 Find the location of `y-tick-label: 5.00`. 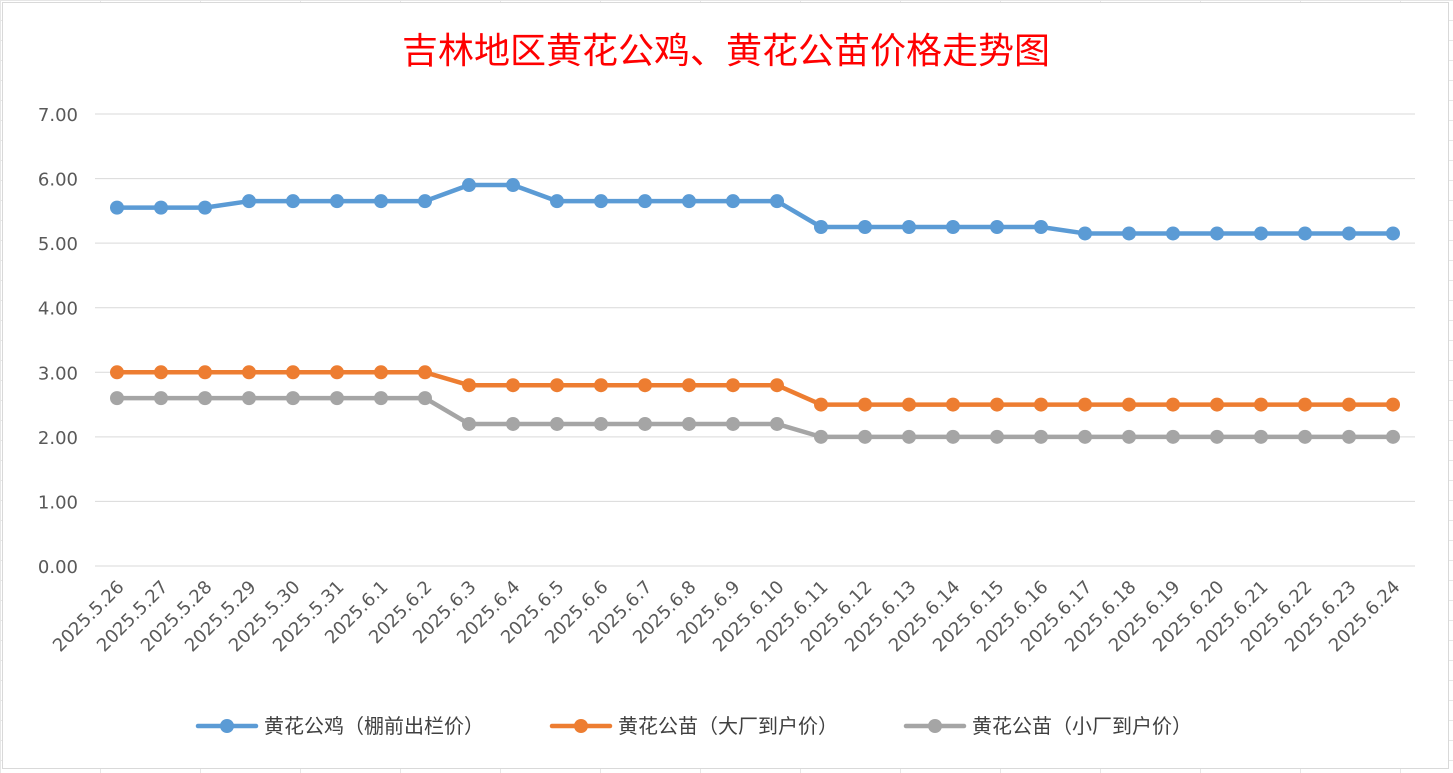

y-tick-label: 5.00 is located at coordinates (58, 244).